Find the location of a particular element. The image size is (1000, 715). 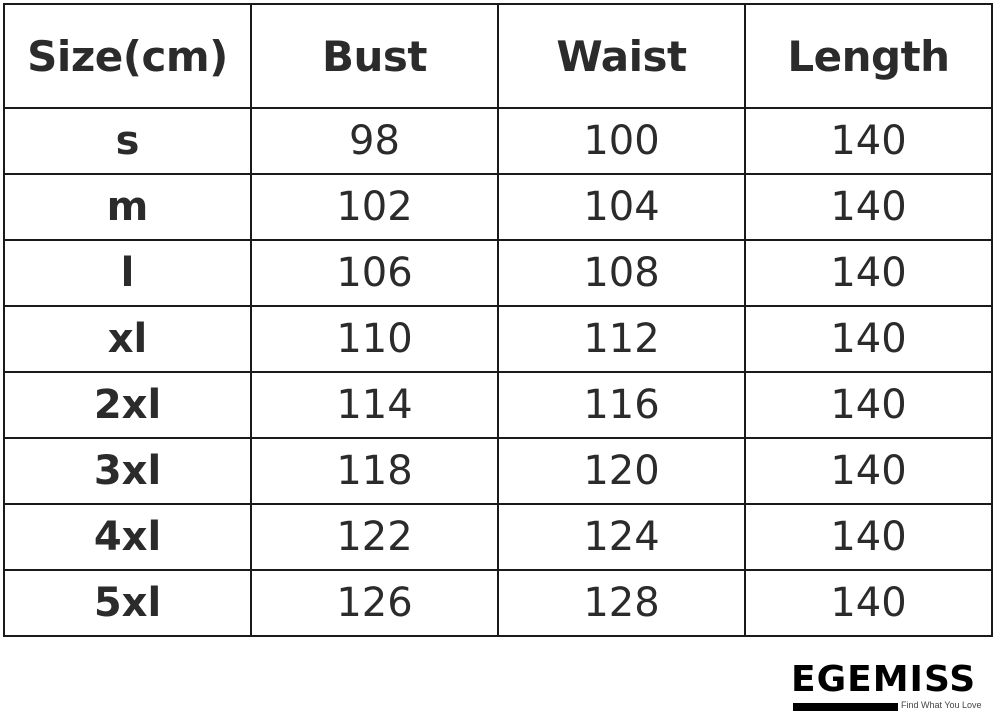

table-row: xl 110 112 140 is located at coordinates (498, 339).